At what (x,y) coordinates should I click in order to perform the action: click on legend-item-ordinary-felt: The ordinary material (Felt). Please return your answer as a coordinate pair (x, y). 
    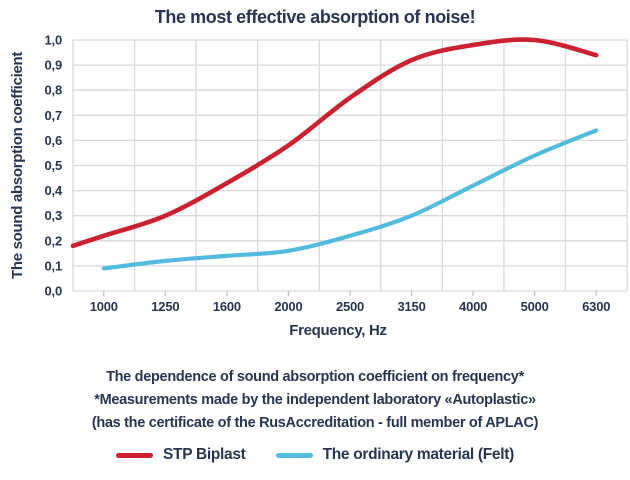
    Looking at the image, I should click on (395, 455).